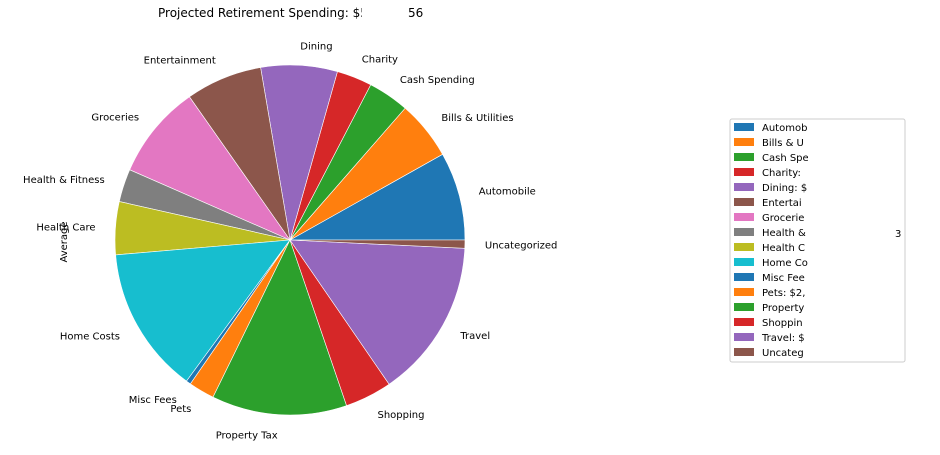 Image resolution: width=940 pixels, height=455 pixels. I want to click on pie-slice-travel, so click(377, 312).